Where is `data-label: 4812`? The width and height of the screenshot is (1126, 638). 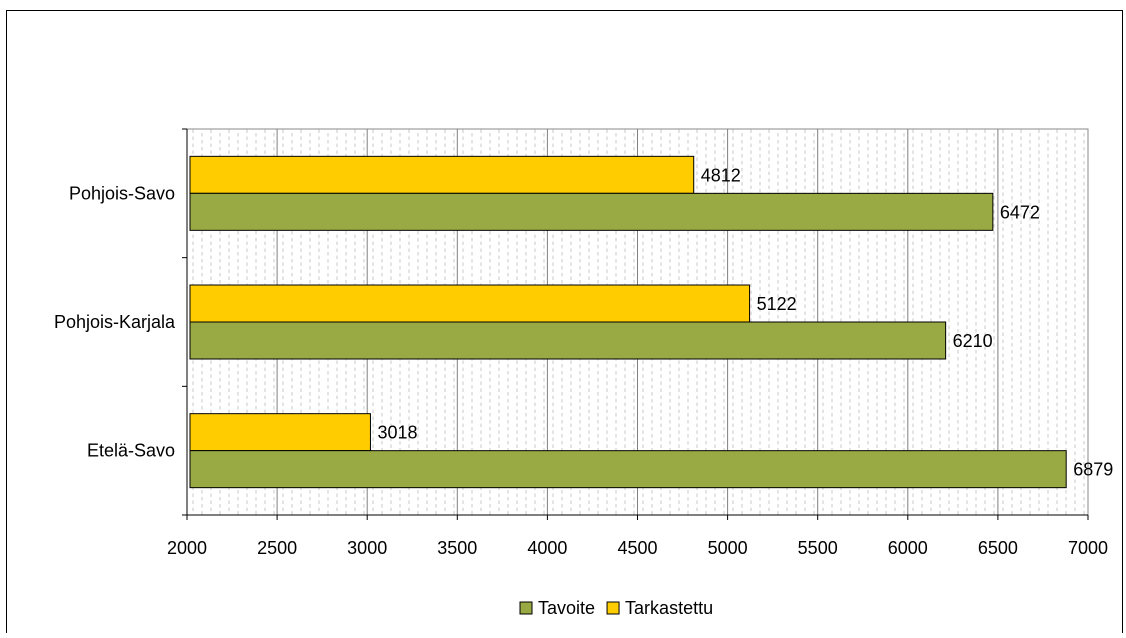
data-label: 4812 is located at coordinates (721, 175).